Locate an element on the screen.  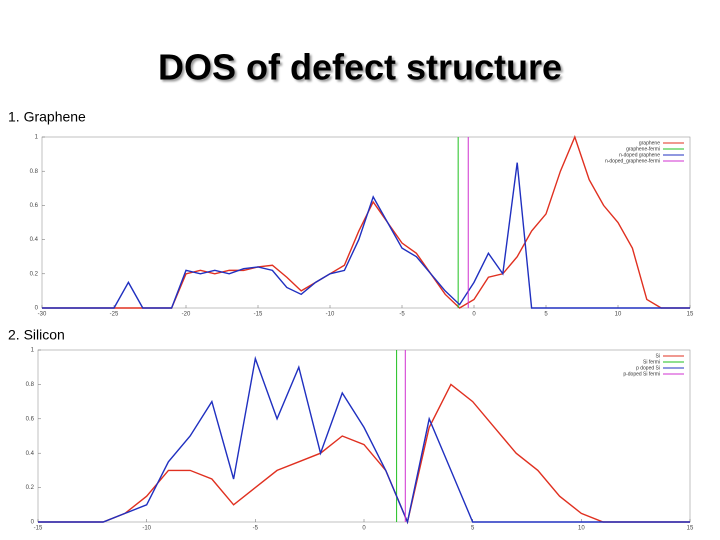
legend-label: graphene-fermi is located at coordinates (643, 149).